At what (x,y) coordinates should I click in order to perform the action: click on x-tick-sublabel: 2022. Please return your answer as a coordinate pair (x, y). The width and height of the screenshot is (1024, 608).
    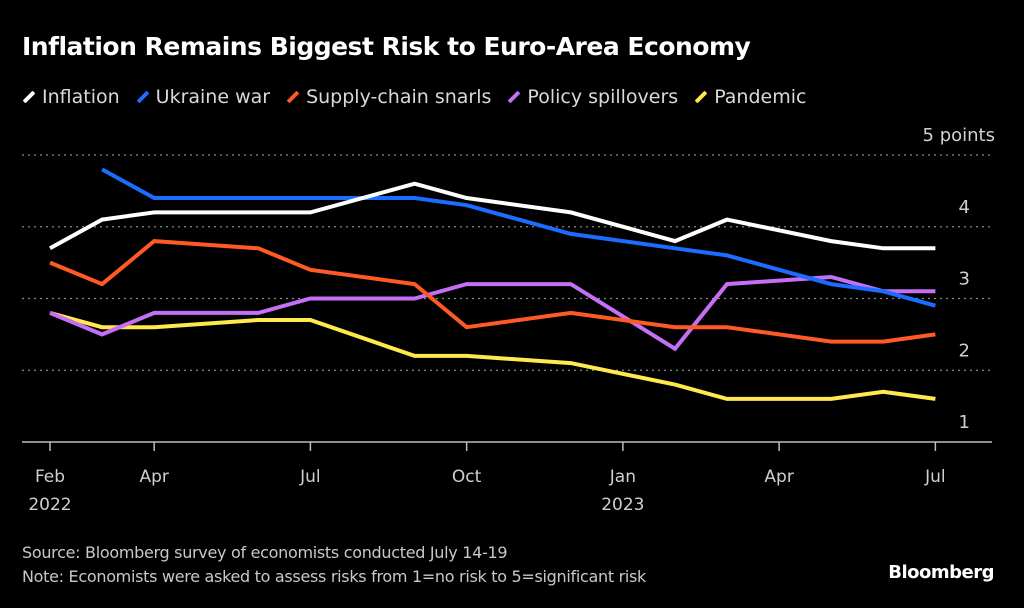
    Looking at the image, I should click on (49, 505).